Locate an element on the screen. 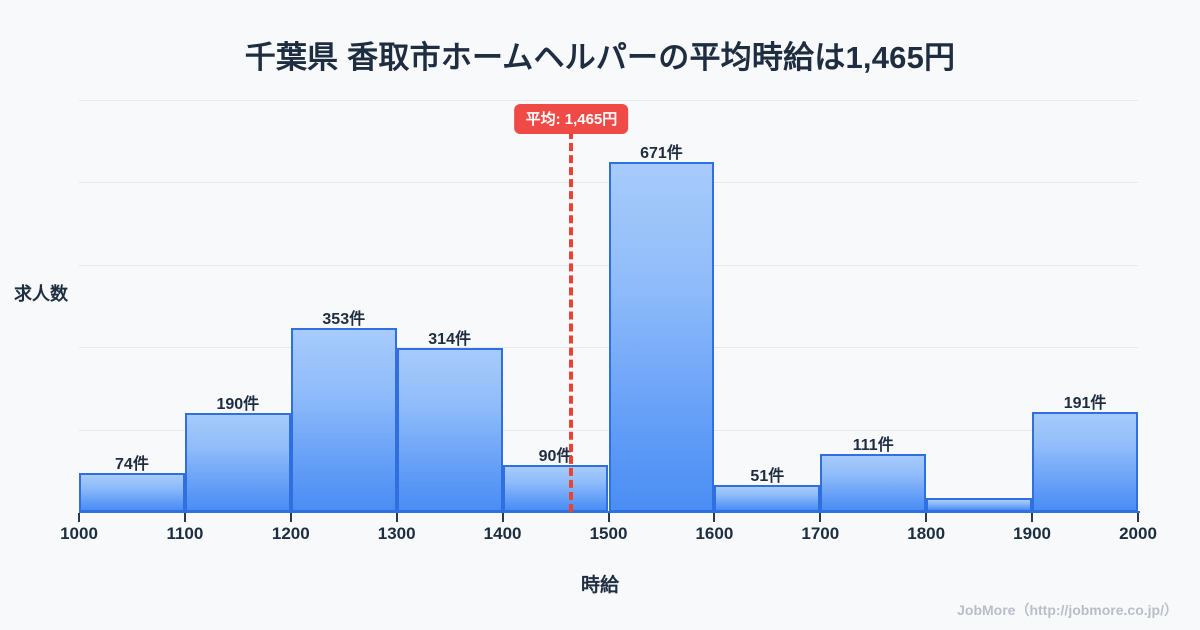 This screenshot has width=1200, height=630. x-axis-baseline is located at coordinates (609, 512).